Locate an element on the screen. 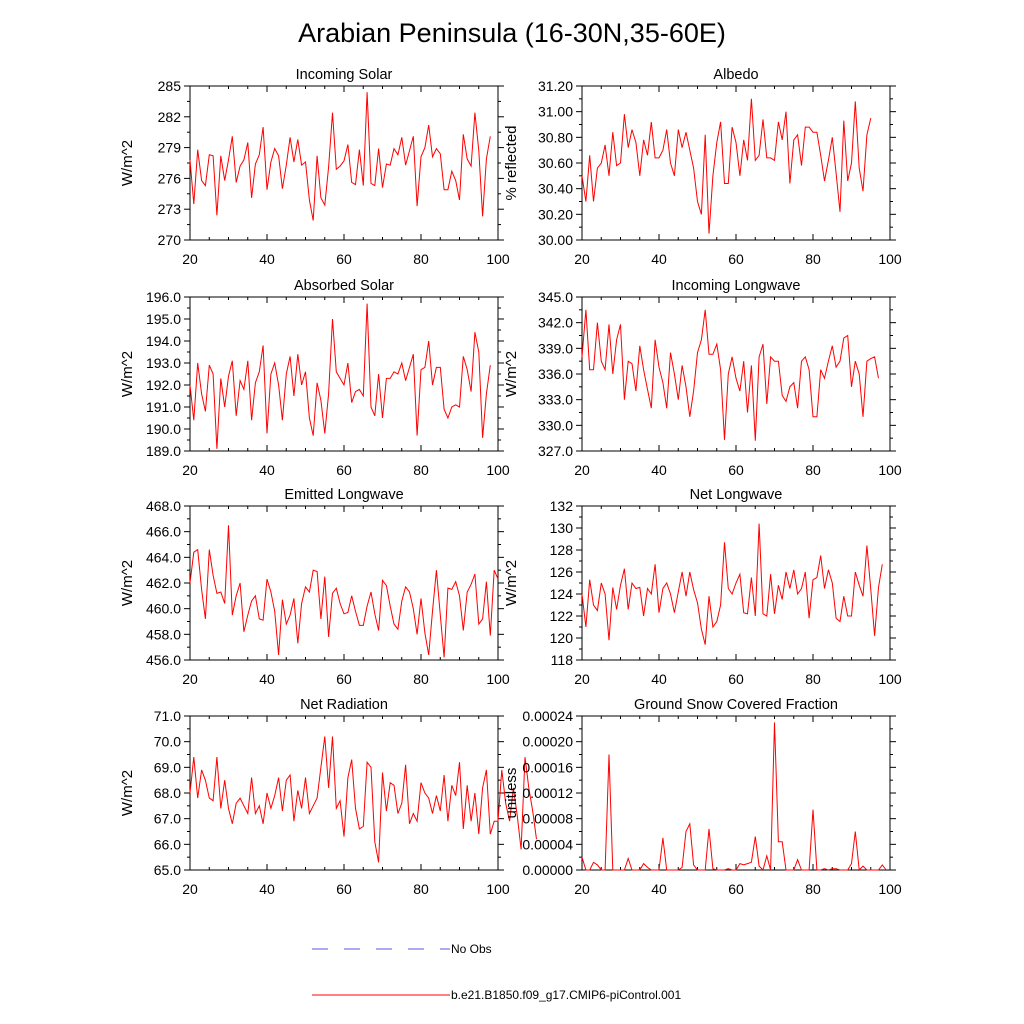 Image resolution: width=1024 pixels, height=1024 pixels. y-tick-label: 118 is located at coordinates (562, 660).